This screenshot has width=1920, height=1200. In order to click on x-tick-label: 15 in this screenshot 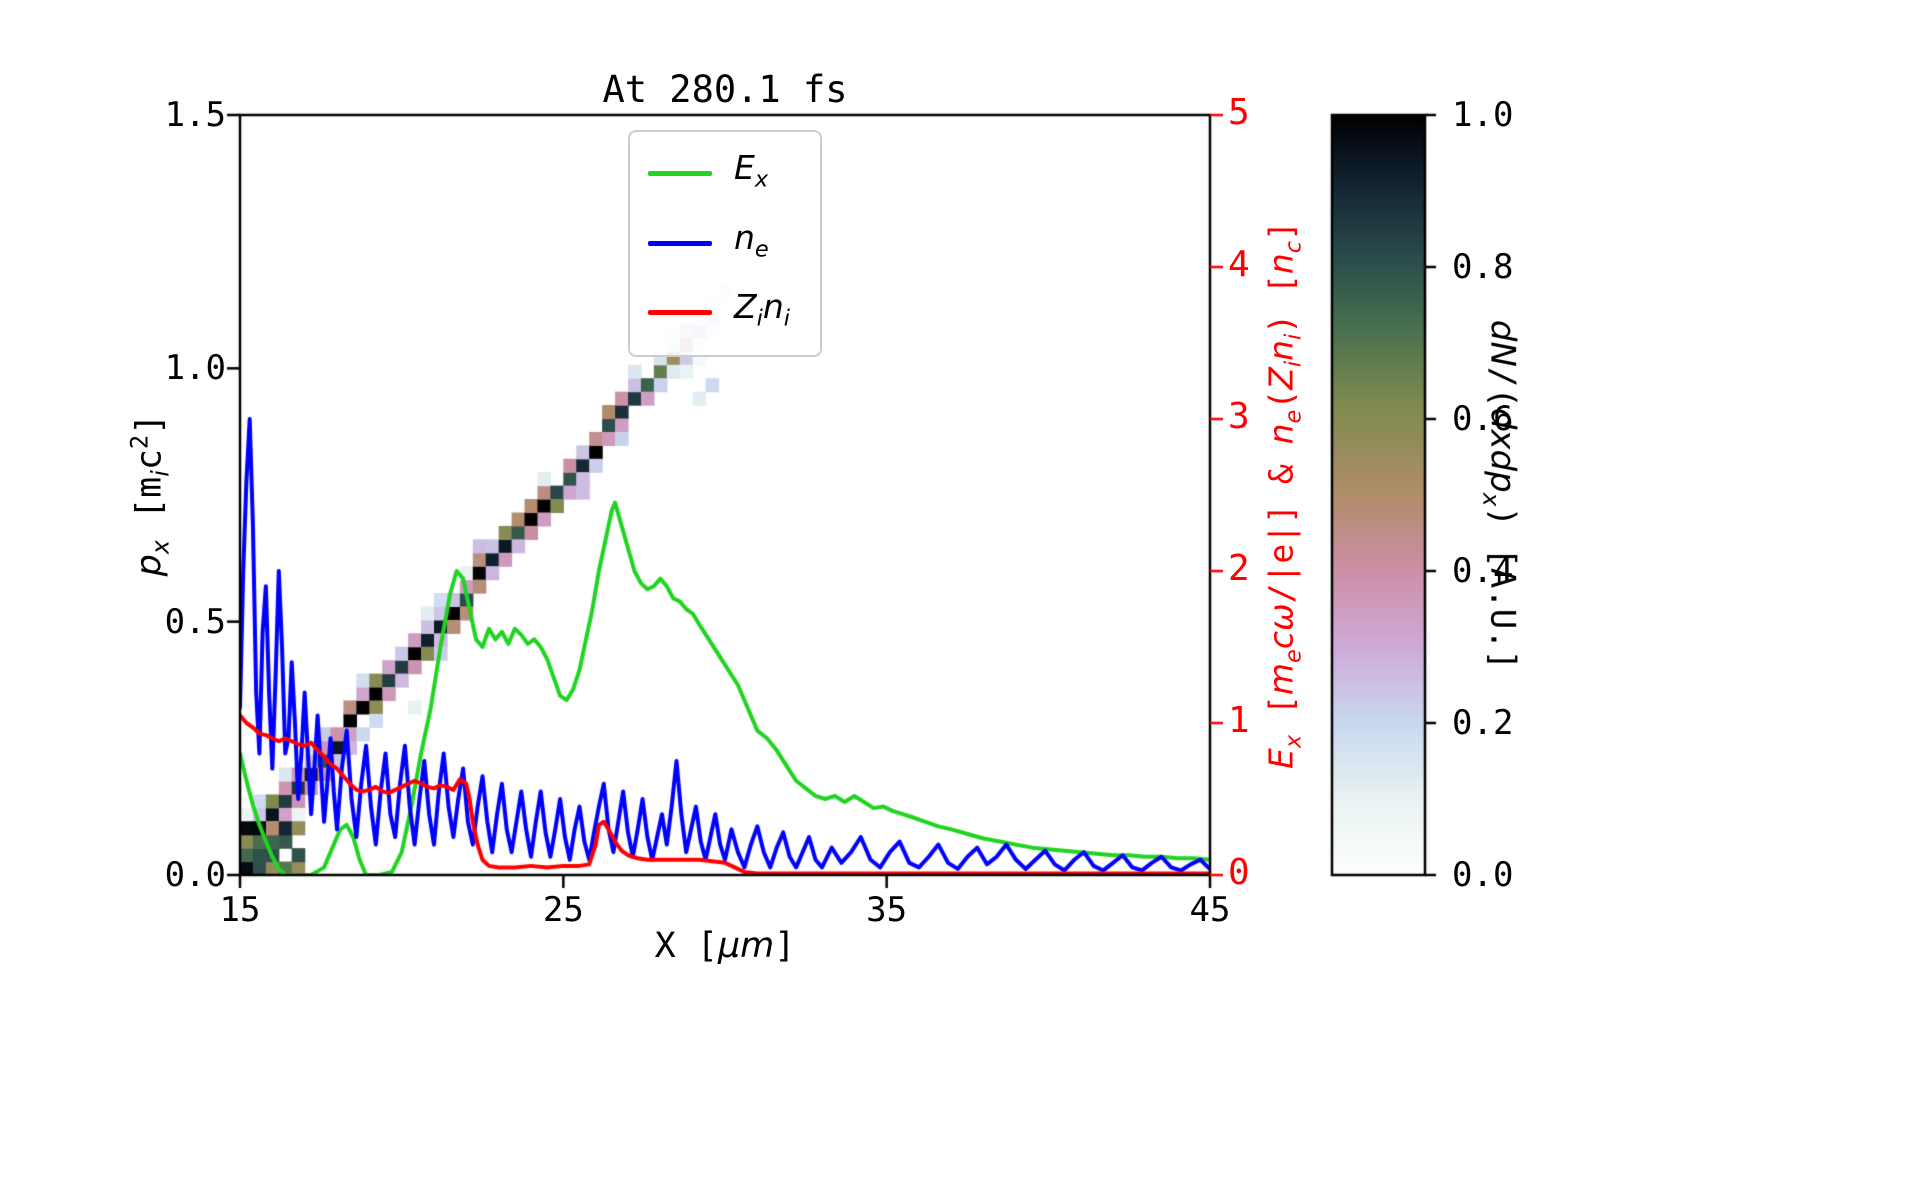, I will do `click(240, 910)`.